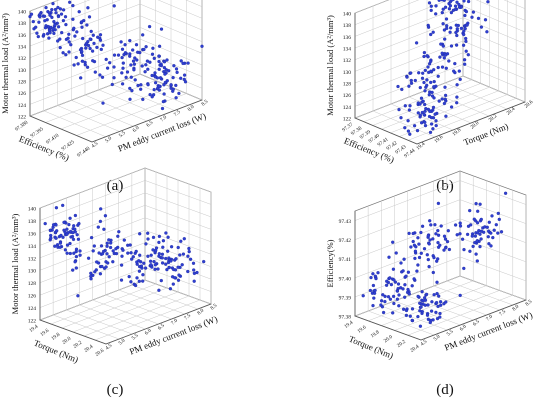 The height and width of the screenshot is (407, 550). Describe the element at coordinates (347, 96) in the screenshot. I see `z-tick-label: 126` at that location.